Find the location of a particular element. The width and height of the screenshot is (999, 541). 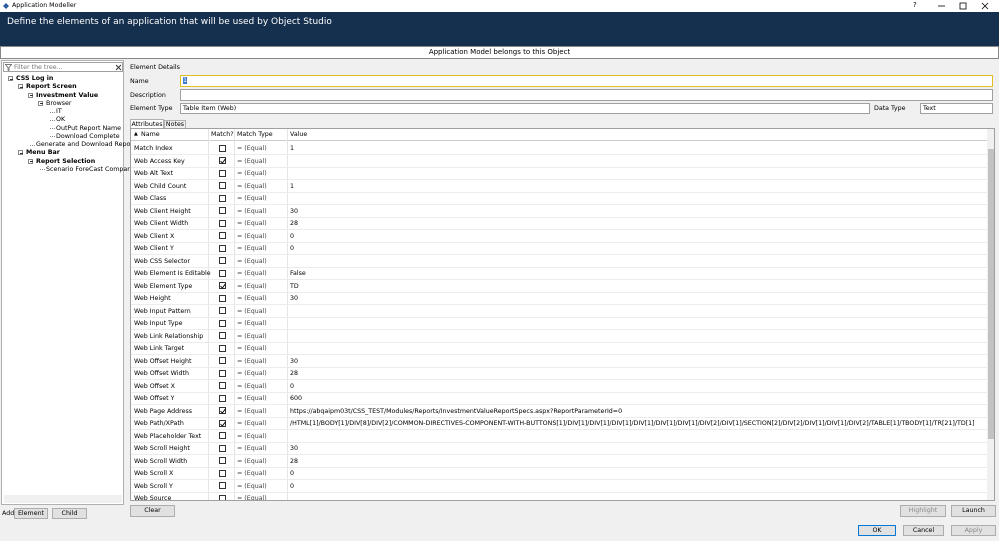

column-header: Match? is located at coordinates (222, 134).